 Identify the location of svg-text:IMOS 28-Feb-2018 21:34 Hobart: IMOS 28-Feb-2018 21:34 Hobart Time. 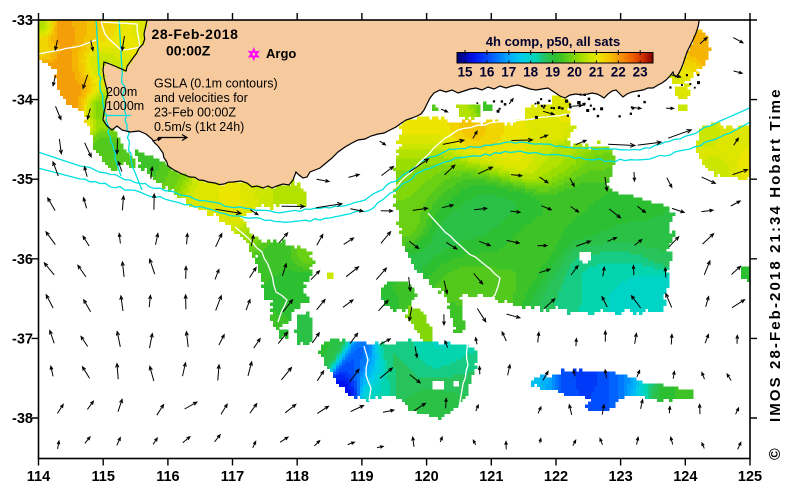
(775, 254).